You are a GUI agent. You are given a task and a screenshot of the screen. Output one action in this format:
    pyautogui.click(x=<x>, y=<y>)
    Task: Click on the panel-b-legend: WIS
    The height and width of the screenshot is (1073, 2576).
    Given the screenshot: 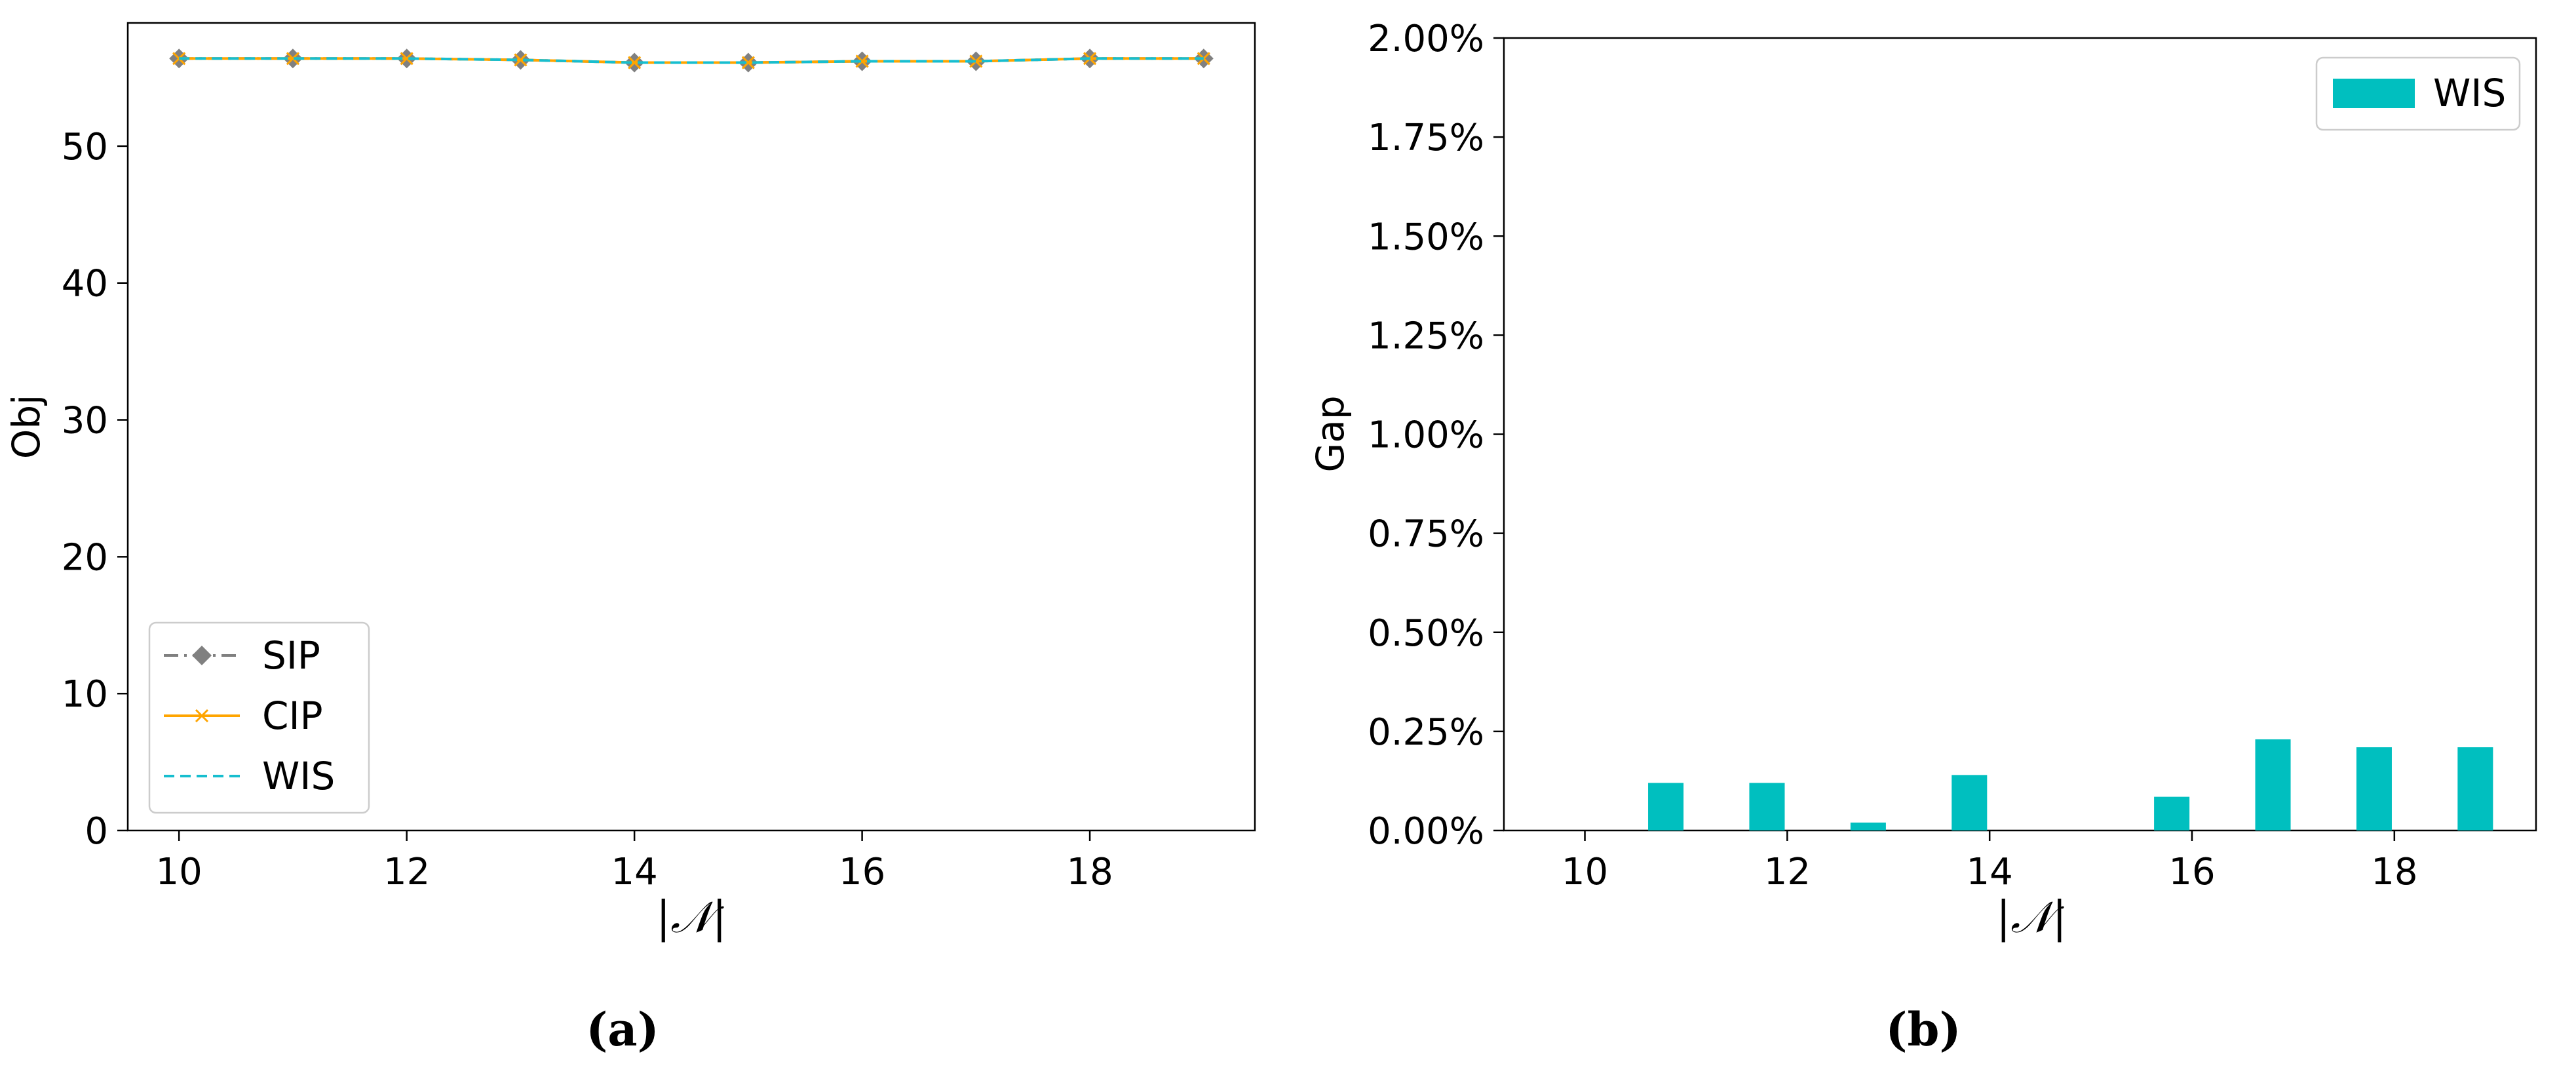 What is the action you would take?
    pyautogui.click(x=2418, y=93)
    